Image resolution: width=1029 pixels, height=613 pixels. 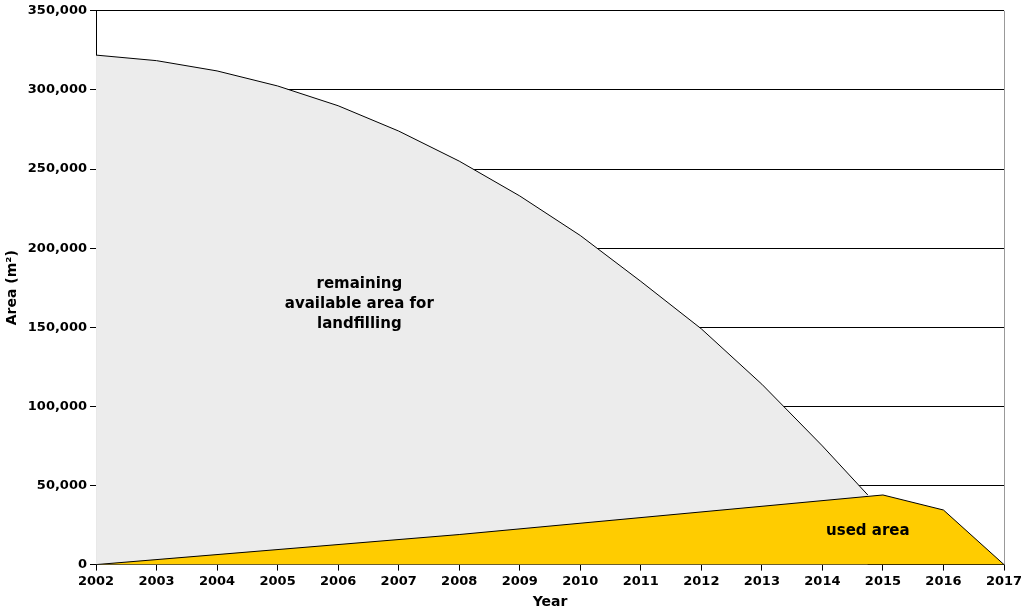 I want to click on y-tick-label: 350,000, so click(x=57, y=10).